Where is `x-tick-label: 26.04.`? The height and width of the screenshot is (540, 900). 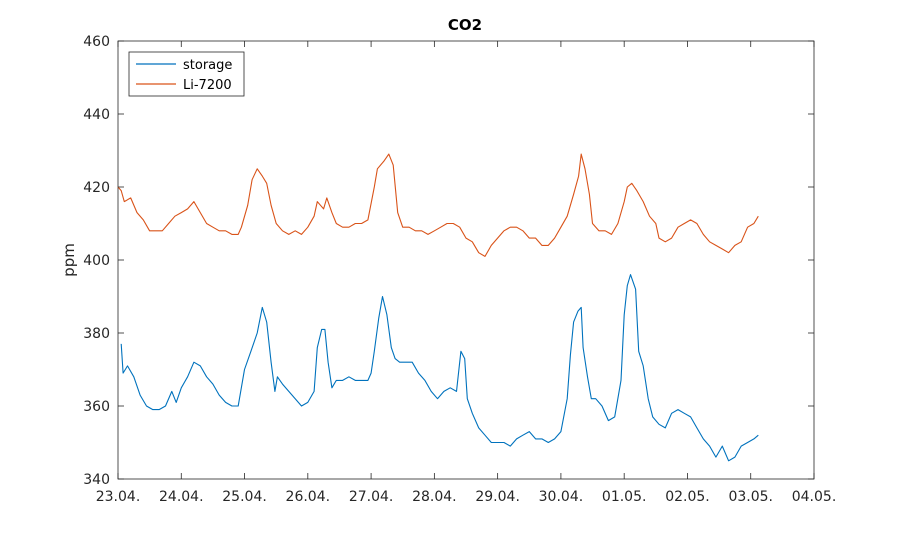
x-tick-label: 26.04. is located at coordinates (308, 497).